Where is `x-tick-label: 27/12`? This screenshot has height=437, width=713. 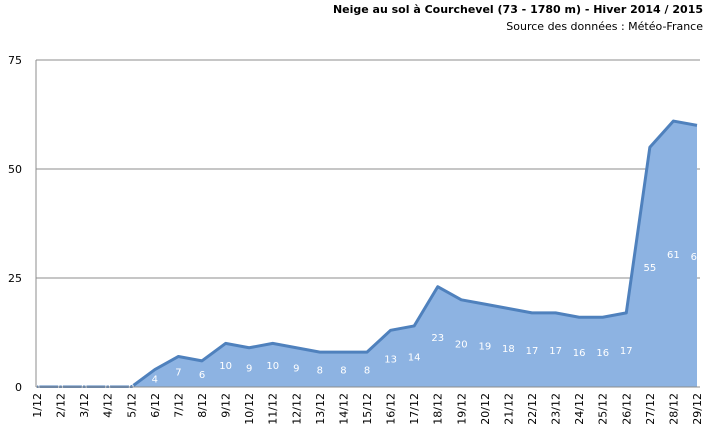
x-tick-label: 27/12 is located at coordinates (650, 409).